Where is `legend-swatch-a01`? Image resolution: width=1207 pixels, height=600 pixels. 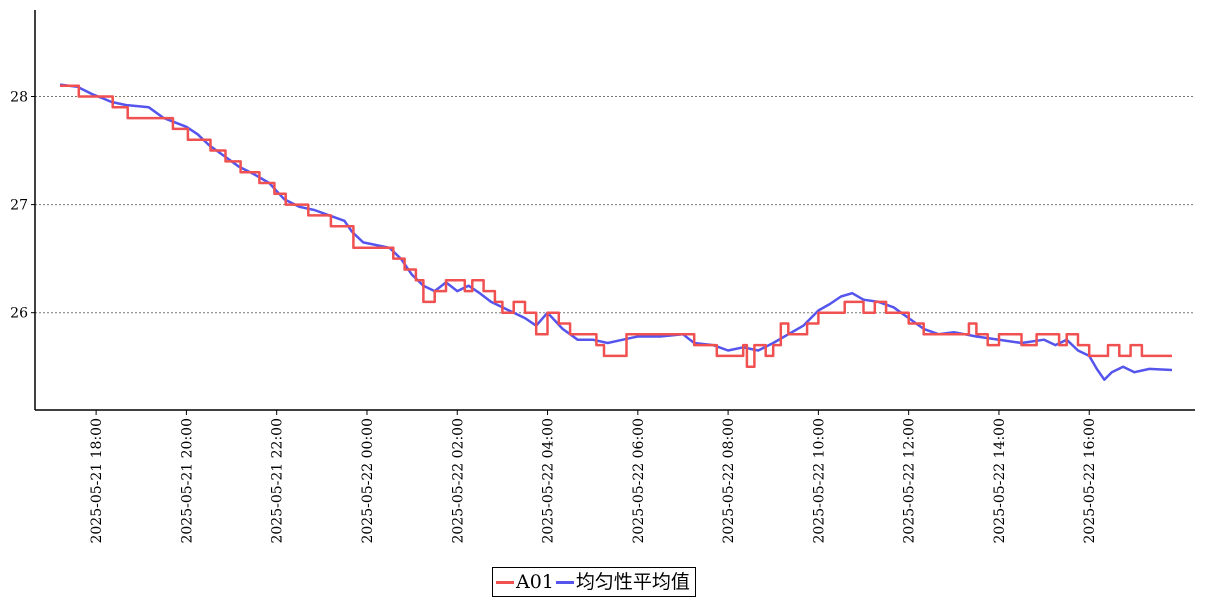
legend-swatch-a01 is located at coordinates (505, 582).